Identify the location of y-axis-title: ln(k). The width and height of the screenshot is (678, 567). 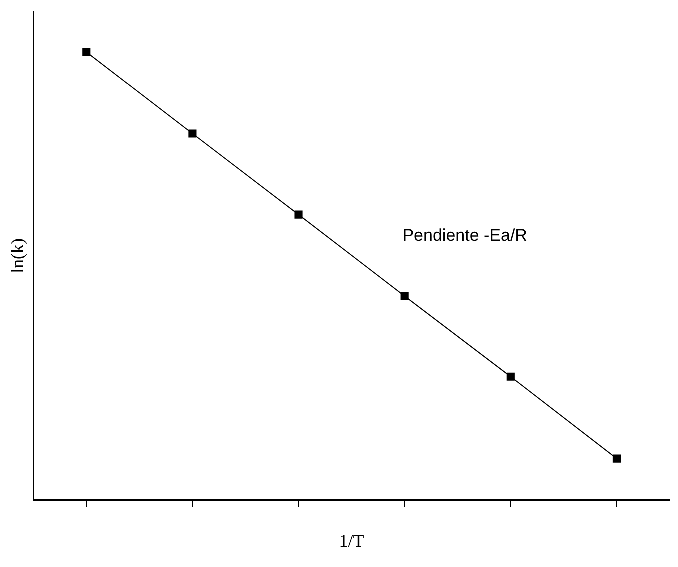
(18, 256).